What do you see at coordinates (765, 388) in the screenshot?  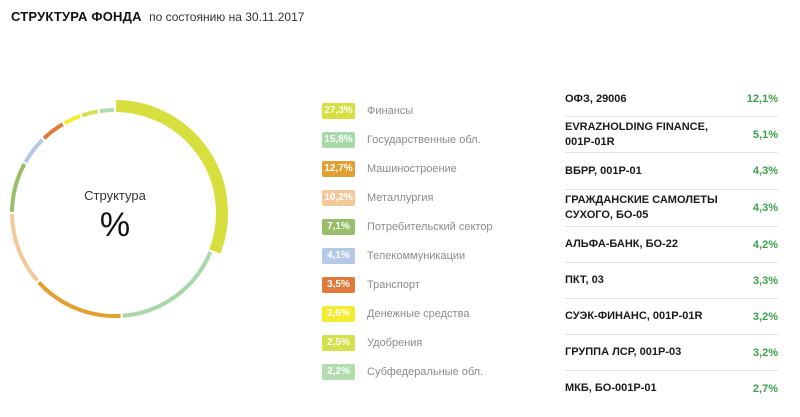 I see `holding-share: 2,7%` at bounding box center [765, 388].